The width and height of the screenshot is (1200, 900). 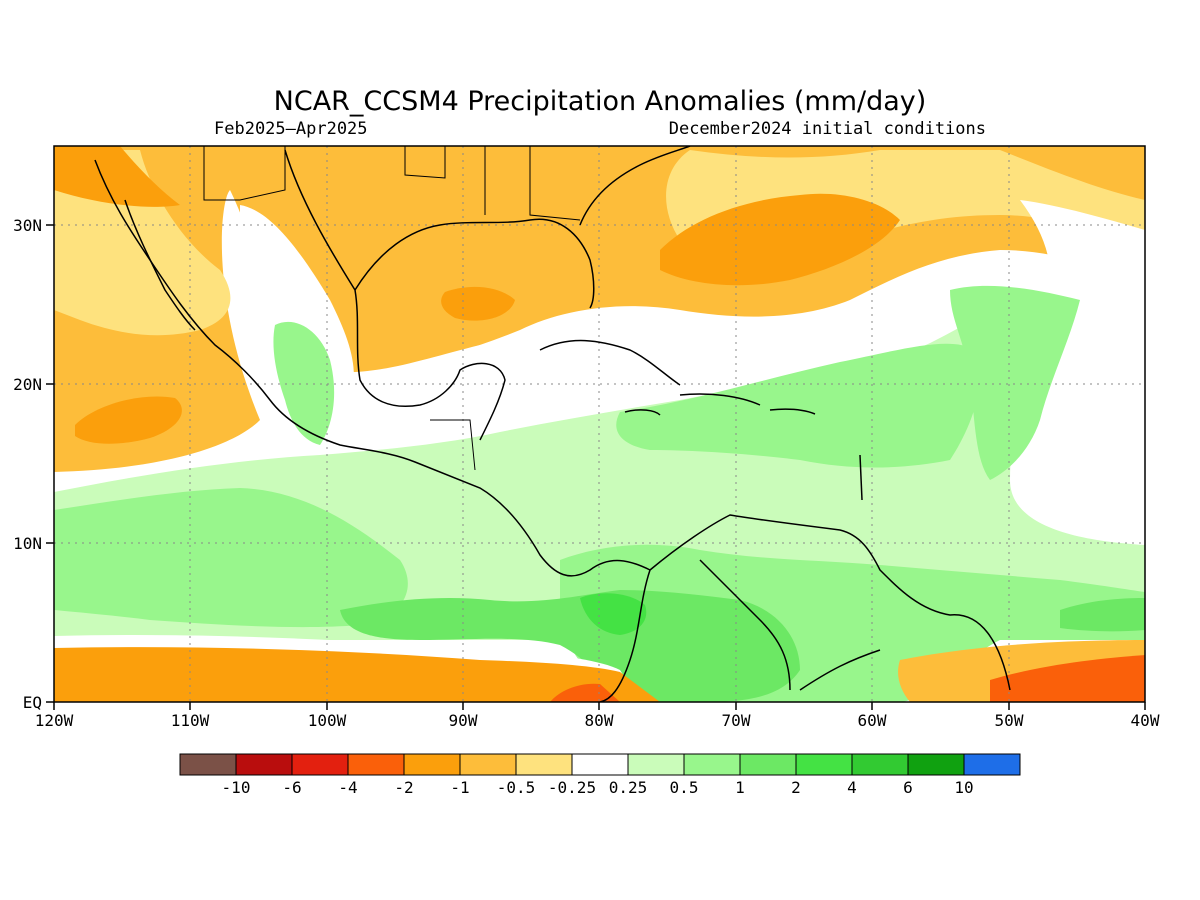 I want to click on colorbar-label: -10, so click(x=236, y=787).